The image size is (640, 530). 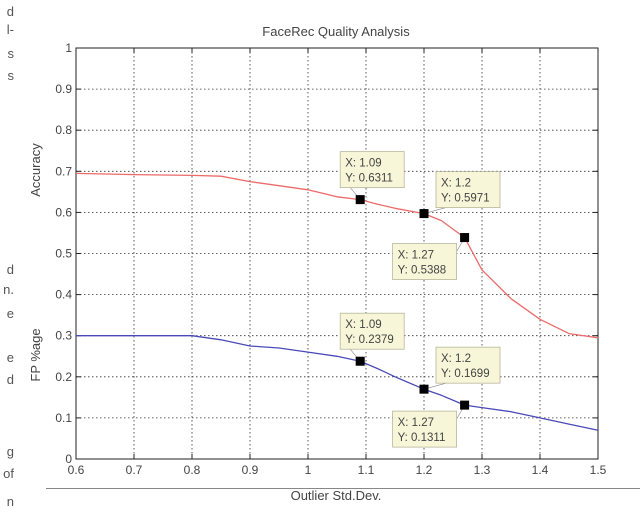 I want to click on y-tick-label: 0.3, so click(x=63, y=336).